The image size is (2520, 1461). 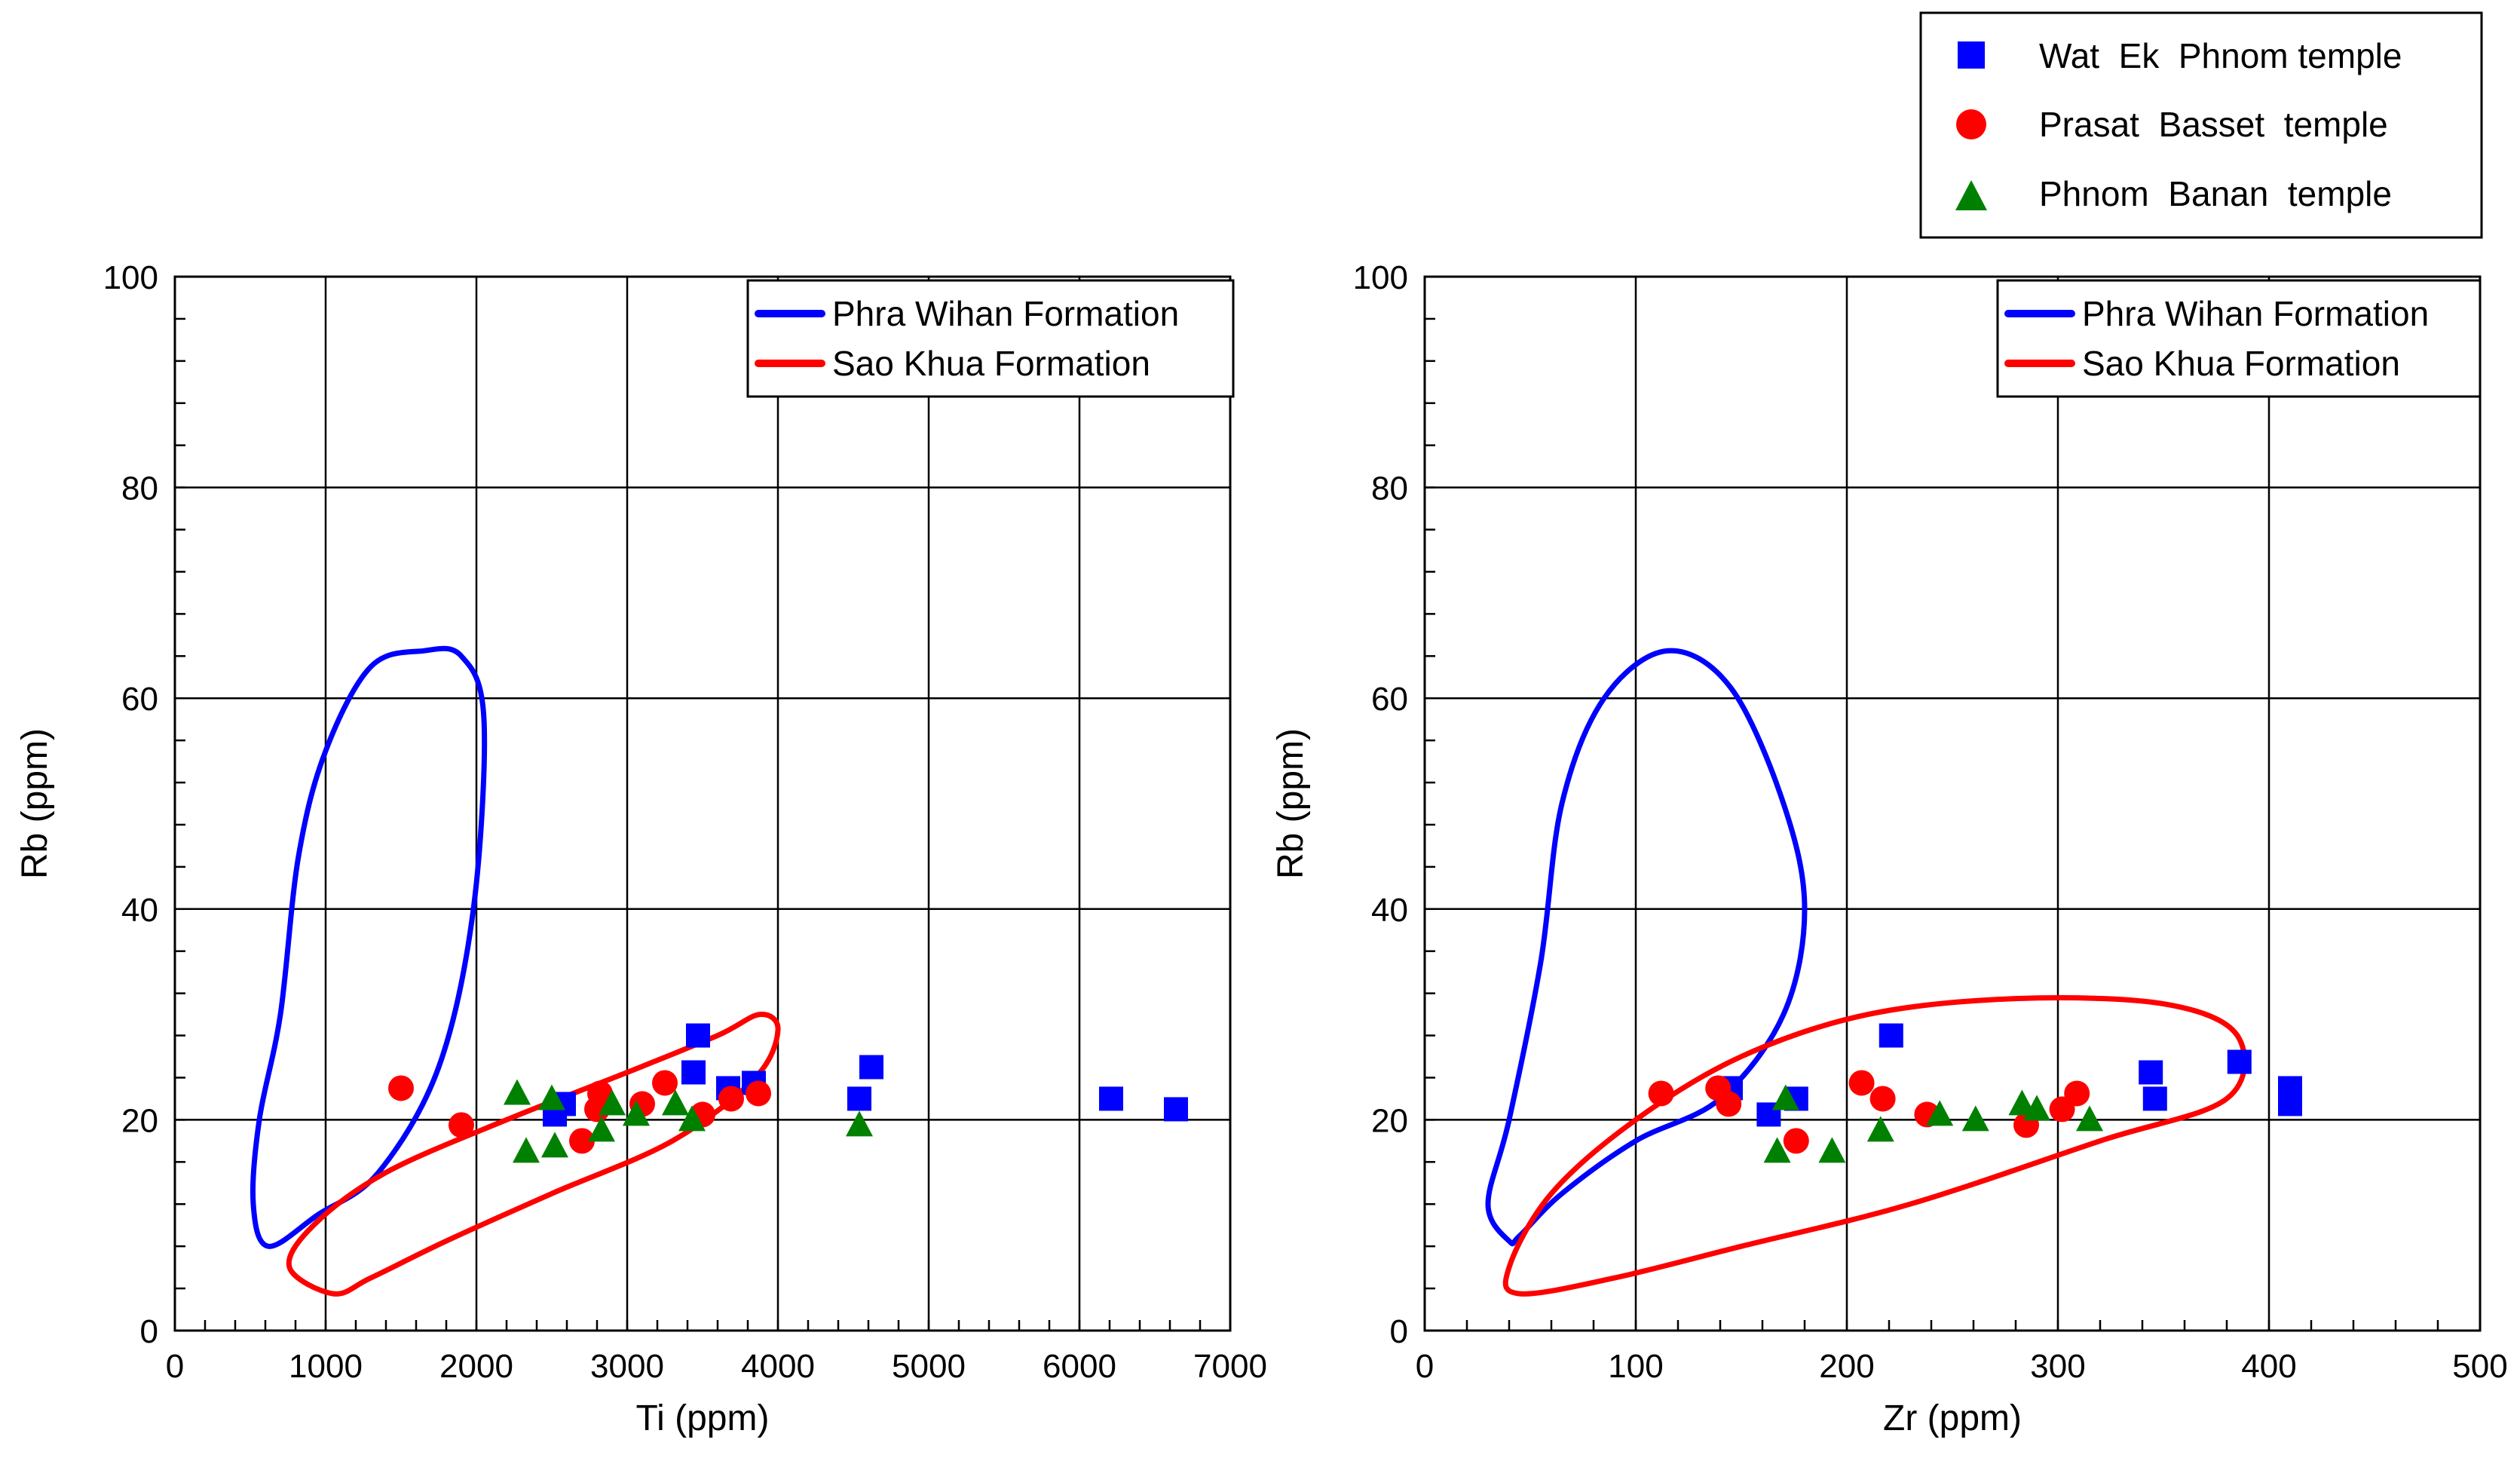 What do you see at coordinates (1952, 1418) in the screenshot?
I see `x-axis-title: Zr (ppm)` at bounding box center [1952, 1418].